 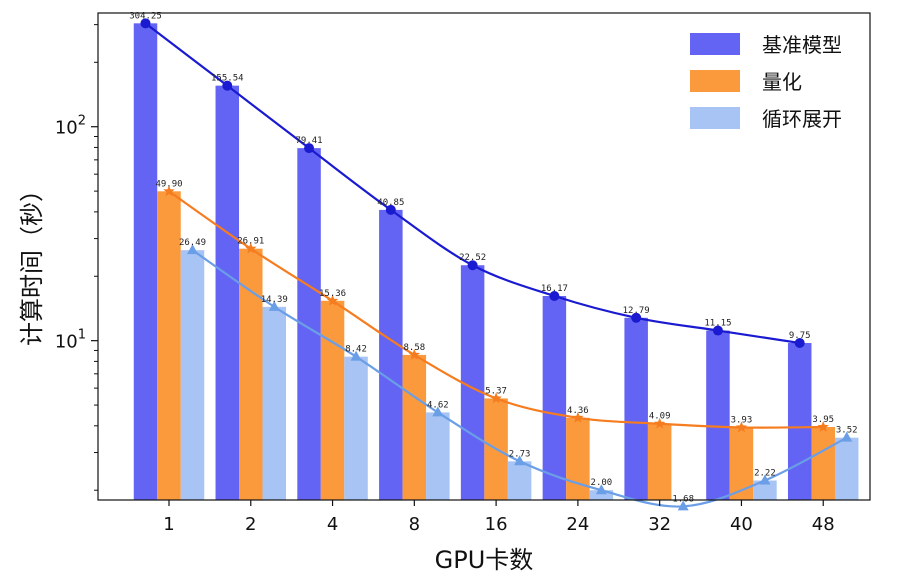 I want to click on data-label-0-16: 22.52, so click(x=472, y=258).